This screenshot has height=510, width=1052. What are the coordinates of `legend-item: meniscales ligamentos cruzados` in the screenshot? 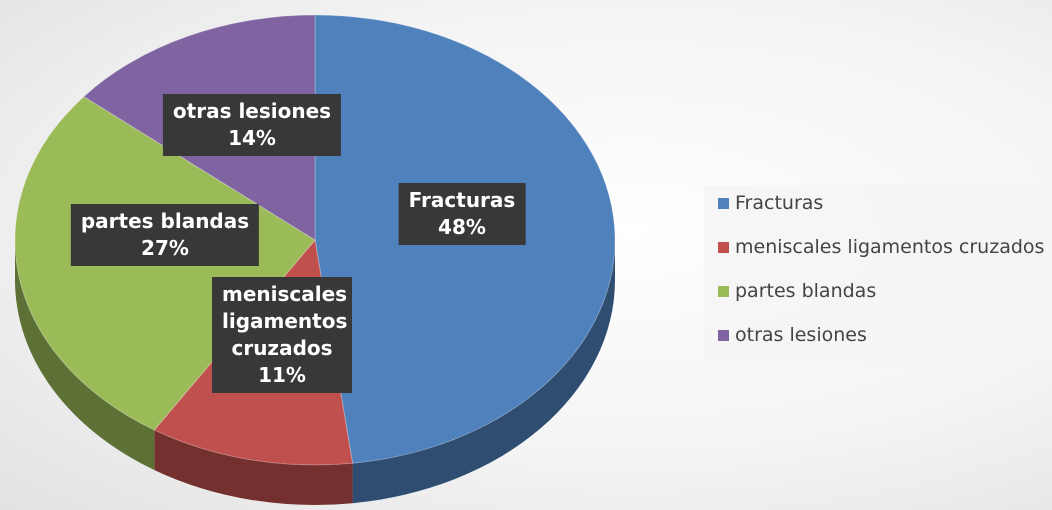 It's located at (881, 247).